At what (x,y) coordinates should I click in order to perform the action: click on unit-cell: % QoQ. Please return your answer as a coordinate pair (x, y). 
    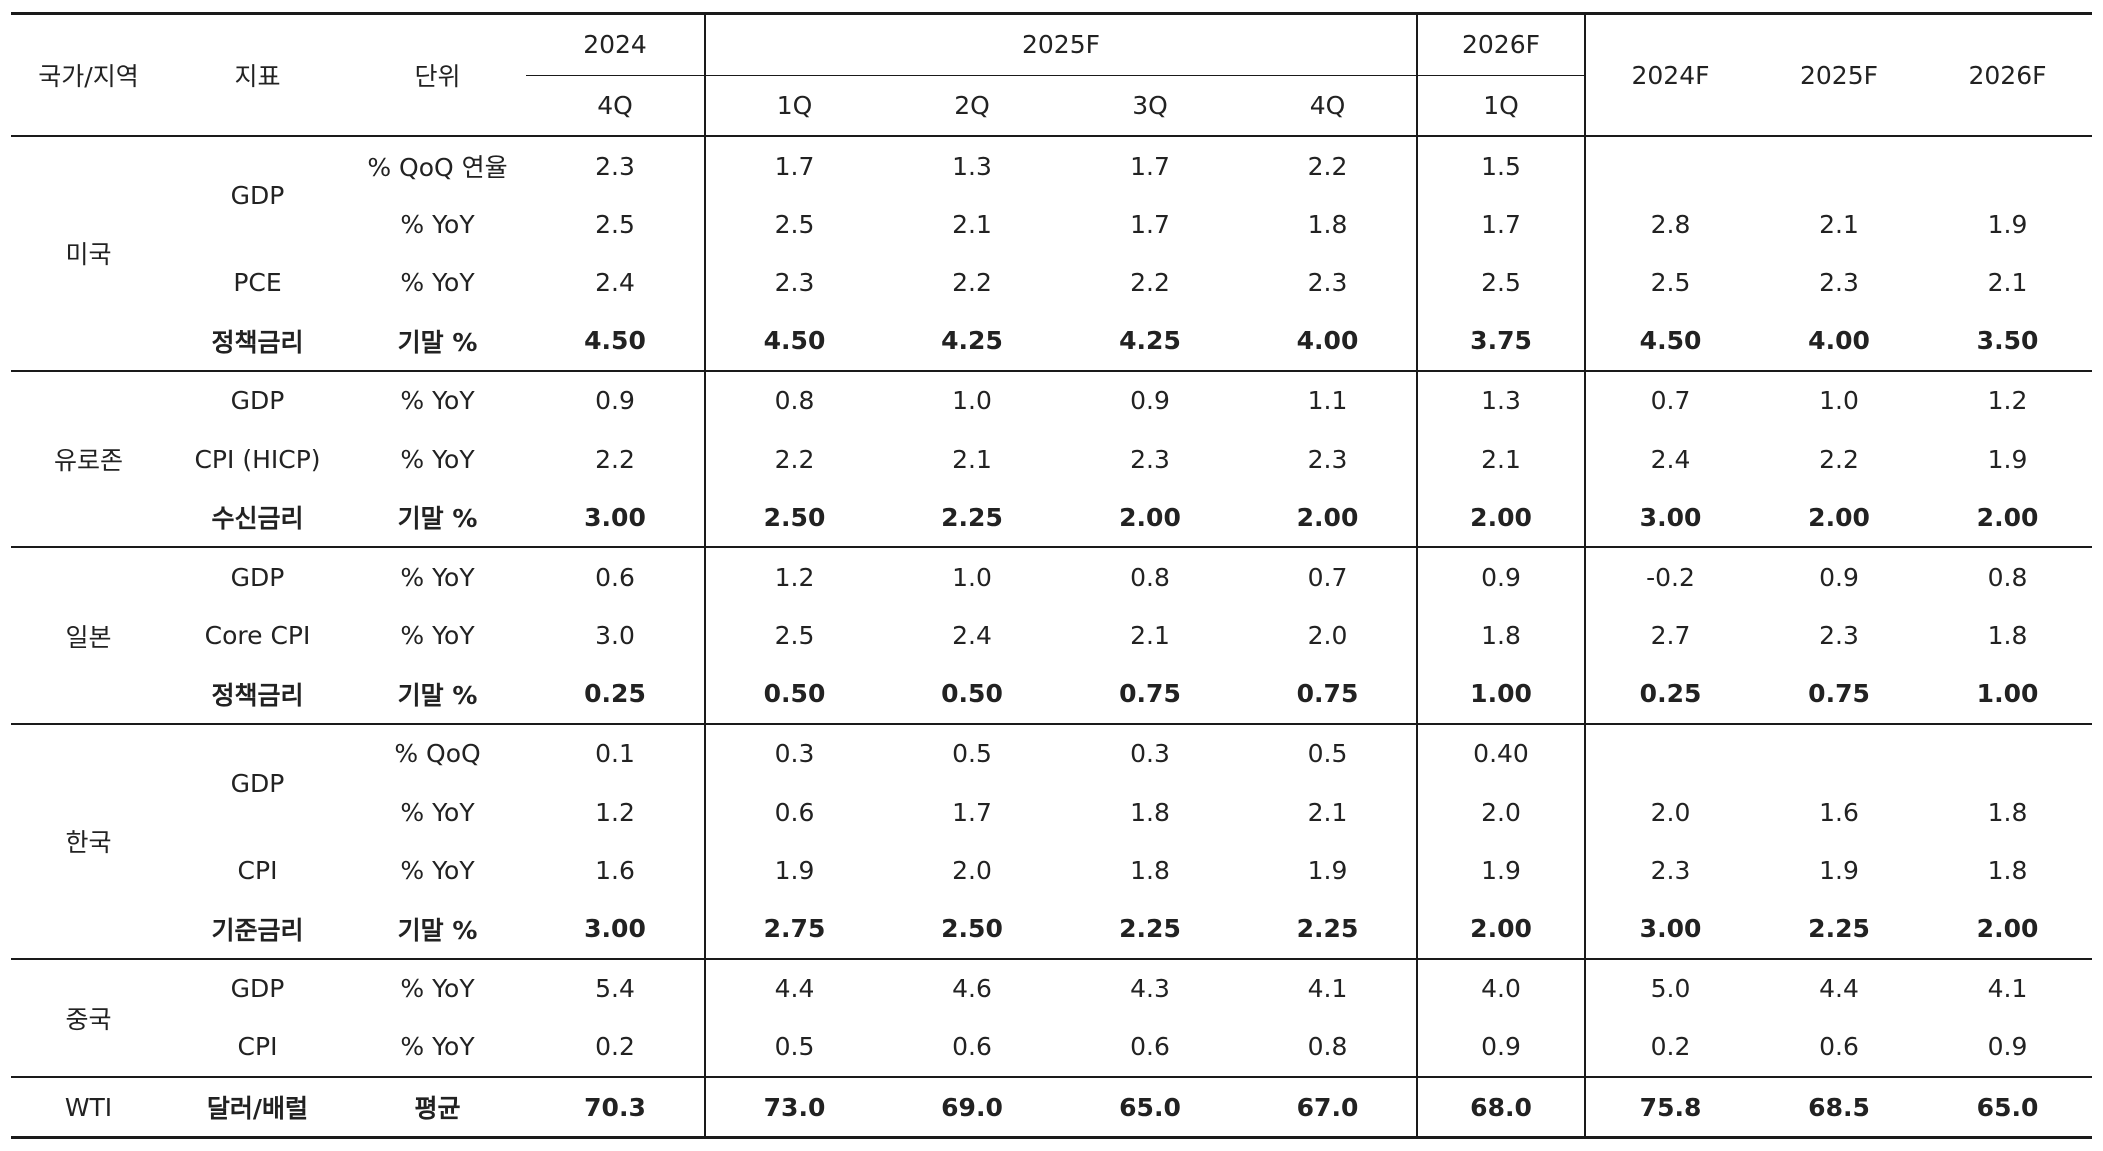
    Looking at the image, I should click on (437, 753).